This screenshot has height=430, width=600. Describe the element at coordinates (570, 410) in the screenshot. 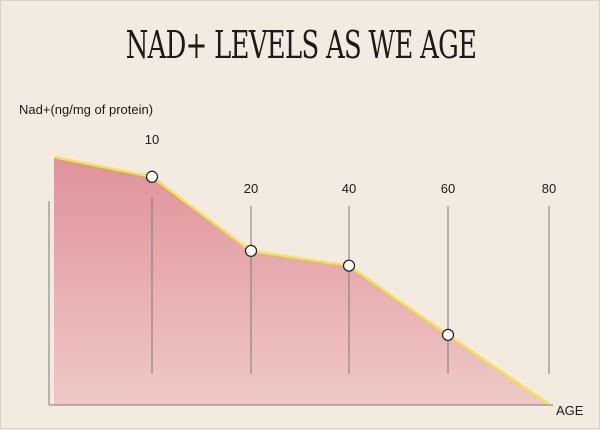

I see `x-axis-label: AGE` at that location.